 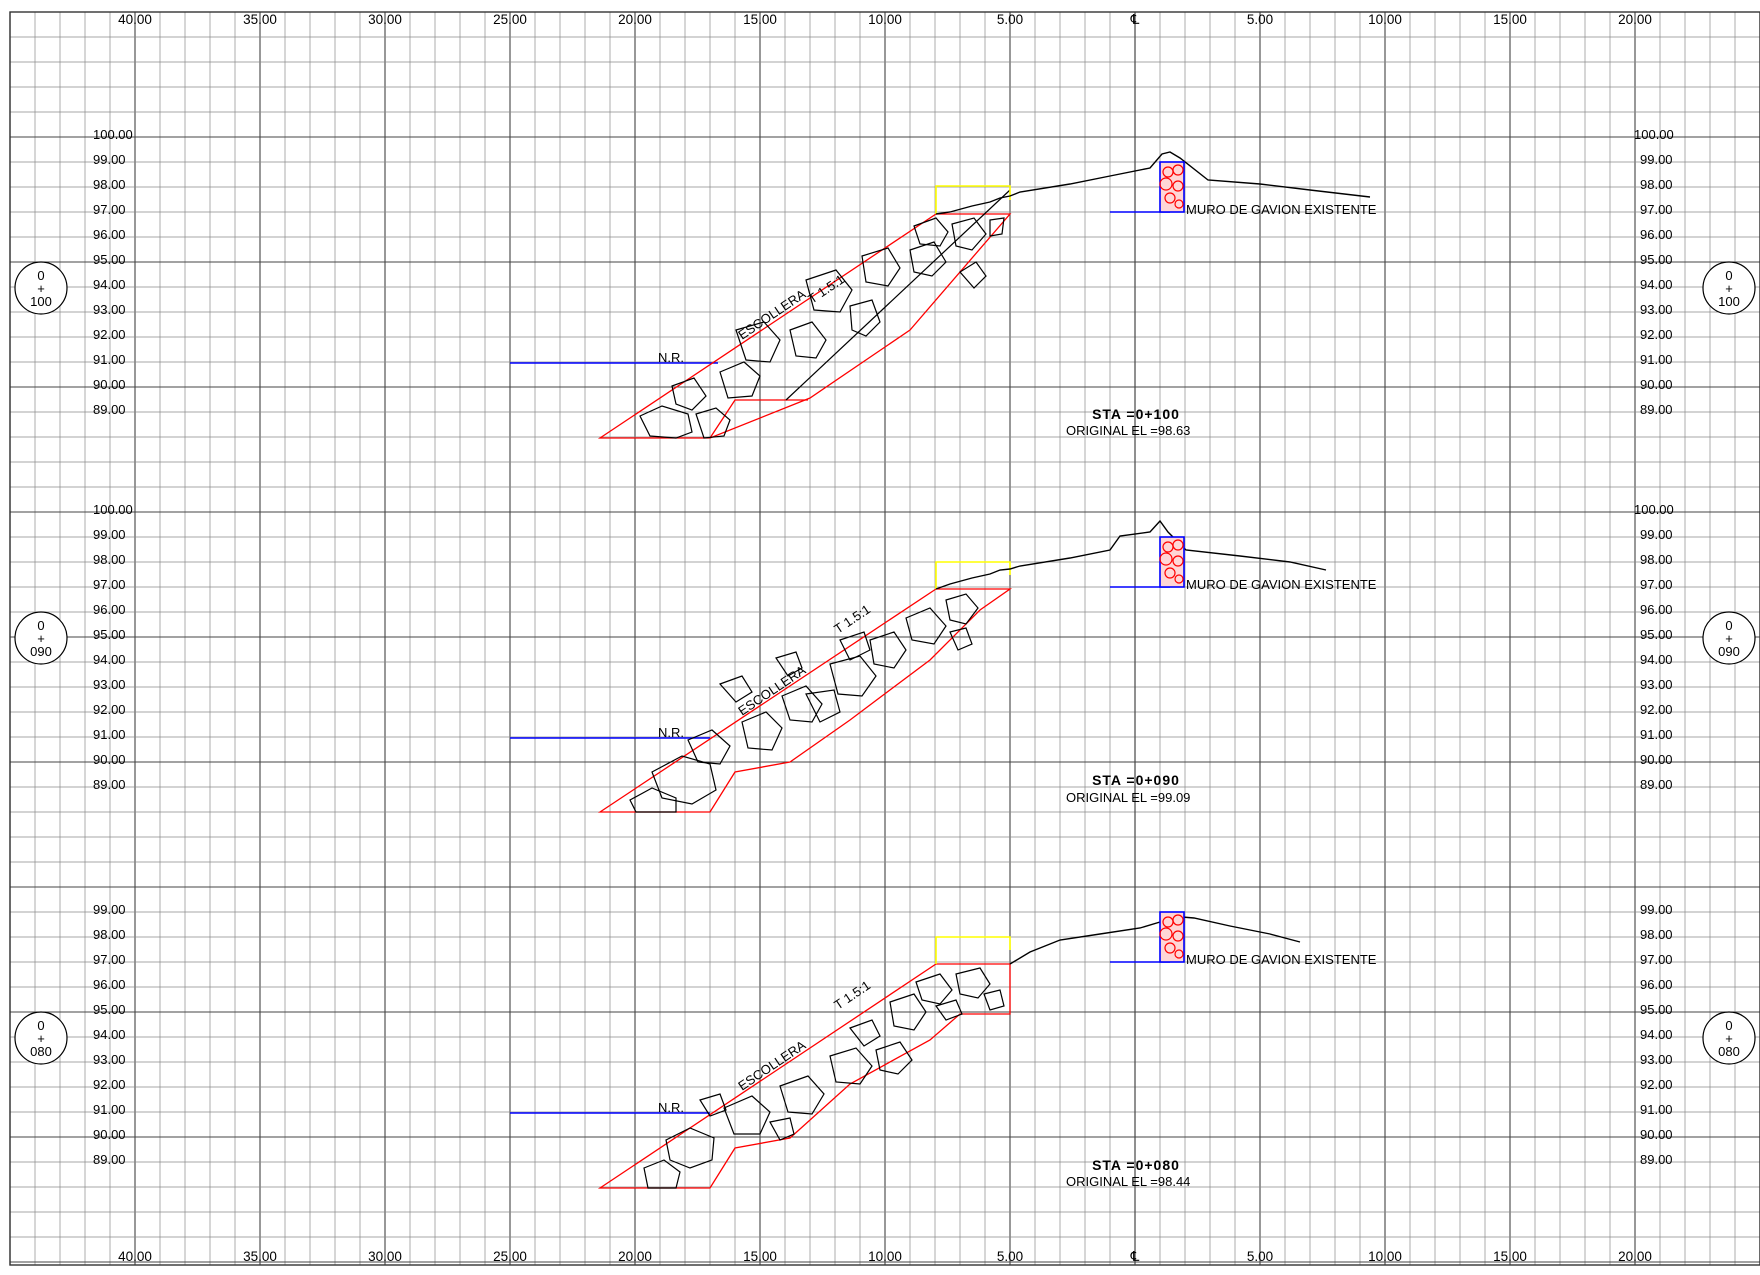 What do you see at coordinates (113, 509) in the screenshot?
I see `elevation-label: 100.00` at bounding box center [113, 509].